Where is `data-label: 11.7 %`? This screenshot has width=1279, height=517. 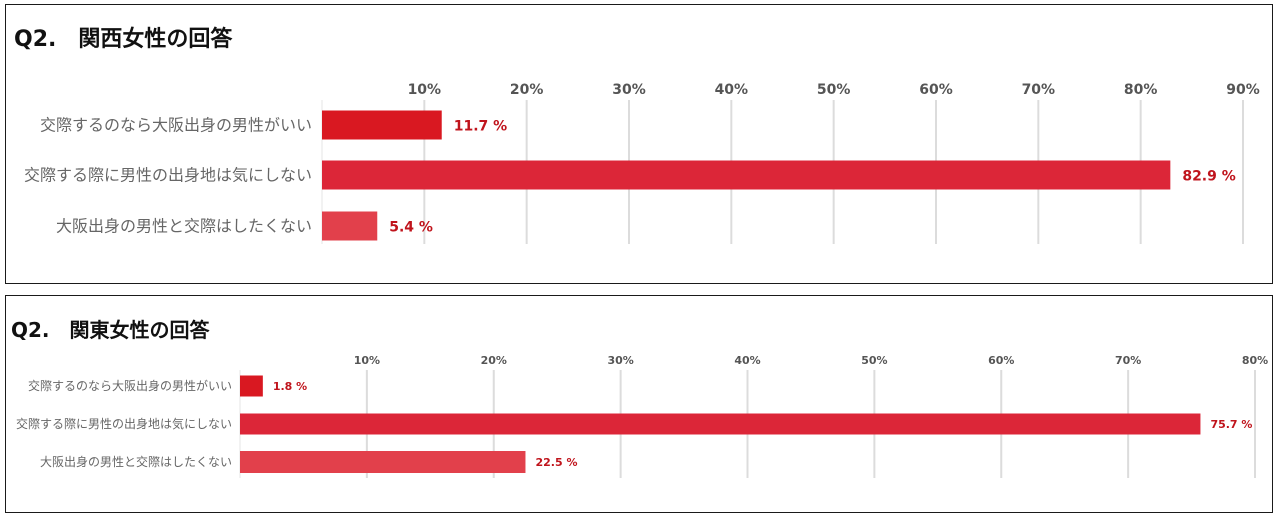
data-label: 11.7 % is located at coordinates (480, 126).